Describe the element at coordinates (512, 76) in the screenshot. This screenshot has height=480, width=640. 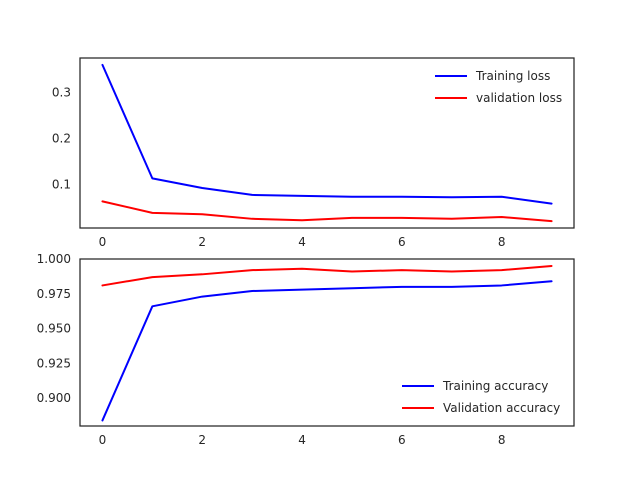
I see `legend-label: Training loss` at that location.